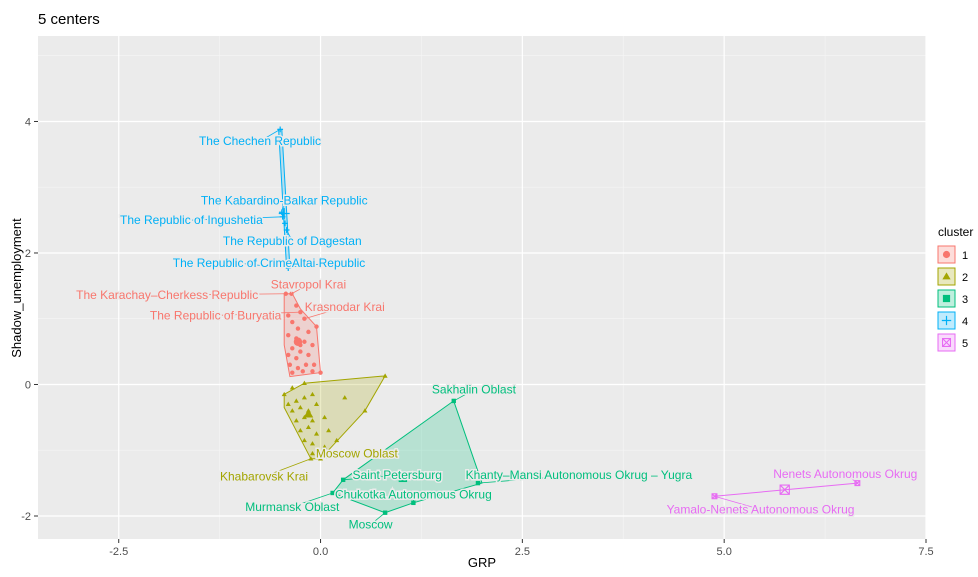 This screenshot has height=577, width=978. What do you see at coordinates (413, 494) in the screenshot?
I see `point-label: Chukotka Autonomous Okrug` at bounding box center [413, 494].